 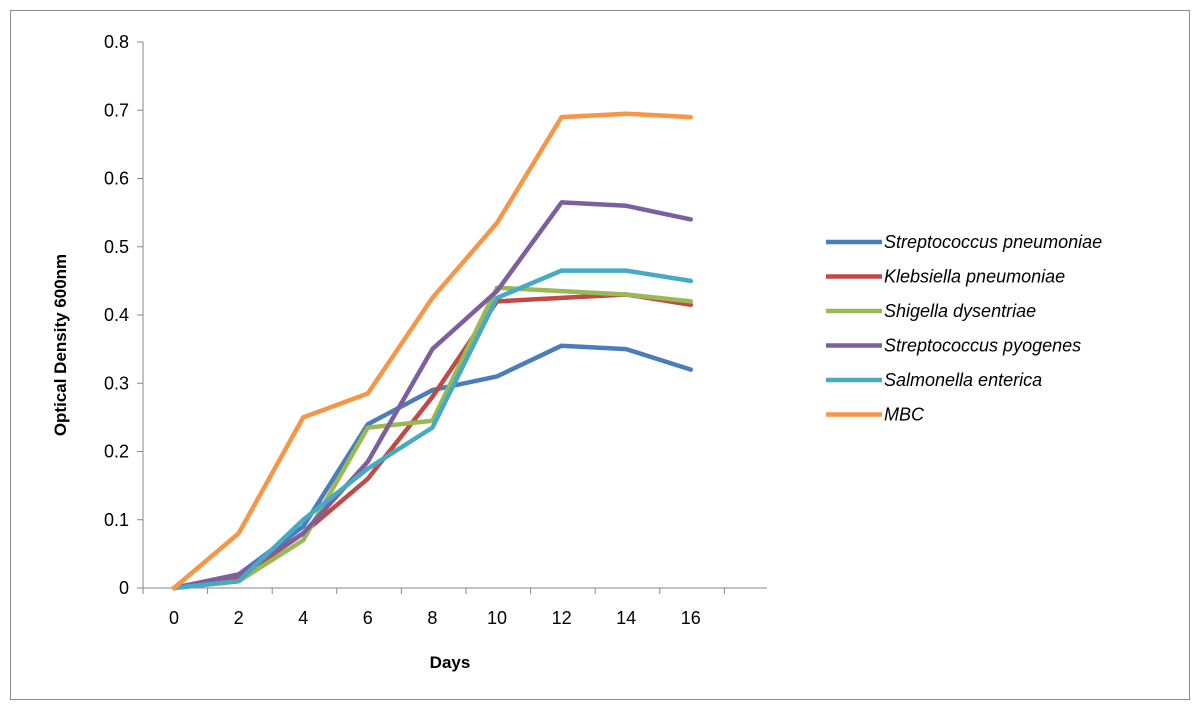 What do you see at coordinates (116, 452) in the screenshot?
I see `y-tick-label: 0.2` at bounding box center [116, 452].